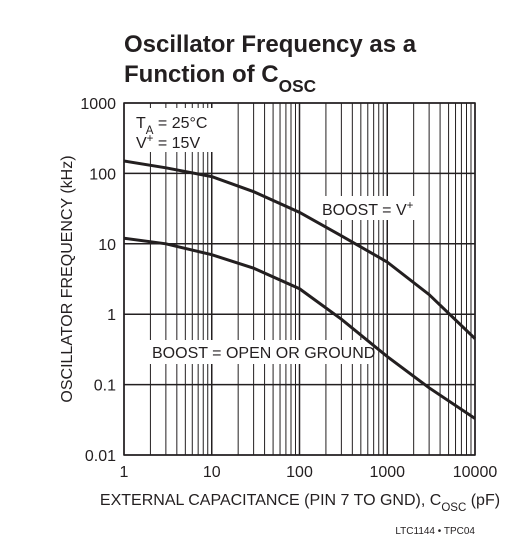 Image resolution: width=519 pixels, height=546 pixels. What do you see at coordinates (111, 315) in the screenshot?
I see `y-tick-label: 1` at bounding box center [111, 315].